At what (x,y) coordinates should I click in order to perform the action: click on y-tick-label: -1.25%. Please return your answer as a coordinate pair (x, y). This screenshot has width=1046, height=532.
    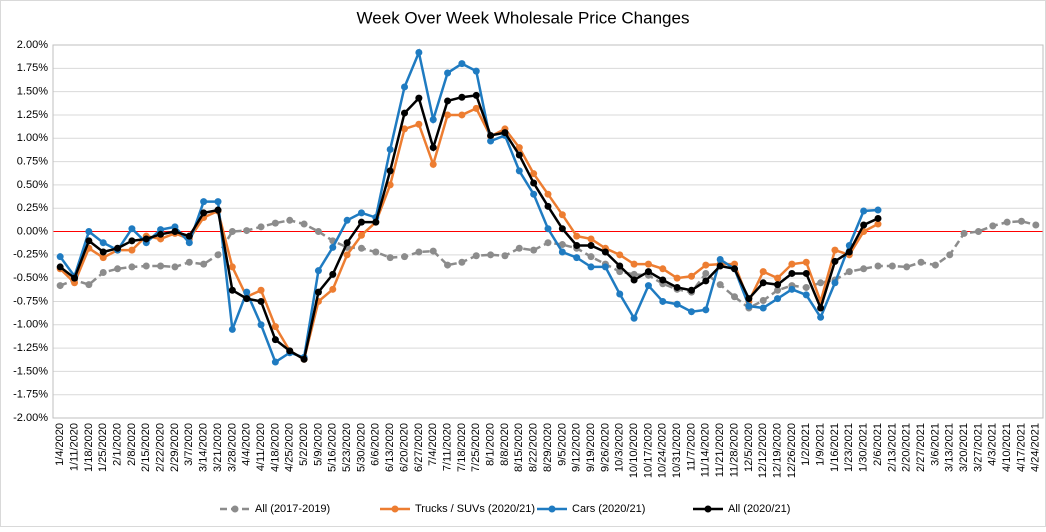
    Looking at the image, I should click on (30, 348).